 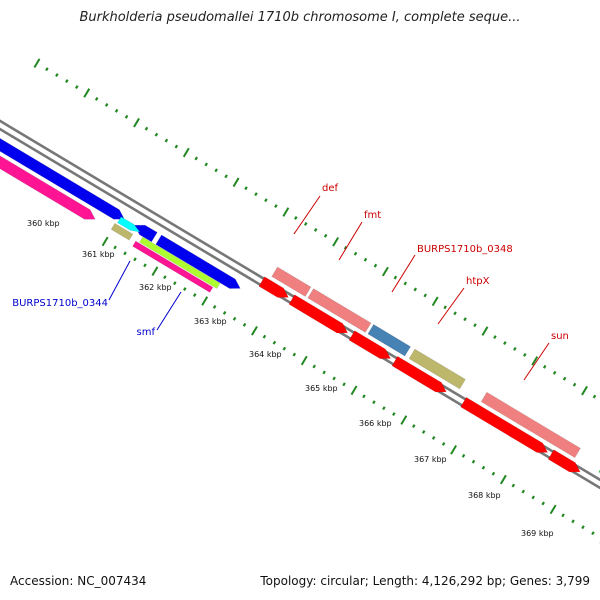 I want to click on scale-label: 369 kbp, so click(x=537, y=533).